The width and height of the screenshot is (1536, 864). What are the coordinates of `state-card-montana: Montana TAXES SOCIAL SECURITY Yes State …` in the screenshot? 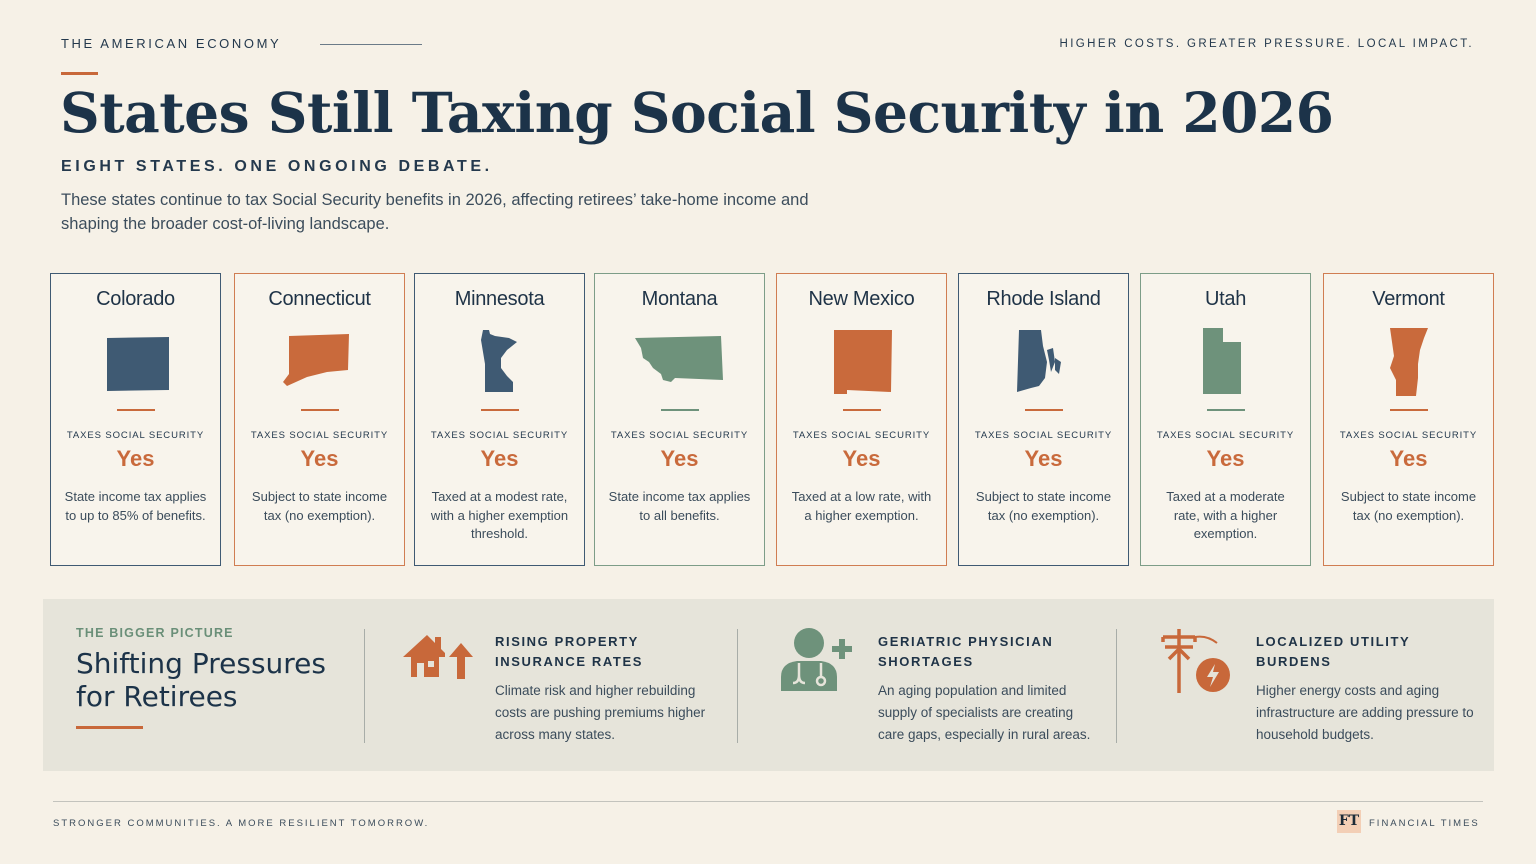 It's located at (679, 419).